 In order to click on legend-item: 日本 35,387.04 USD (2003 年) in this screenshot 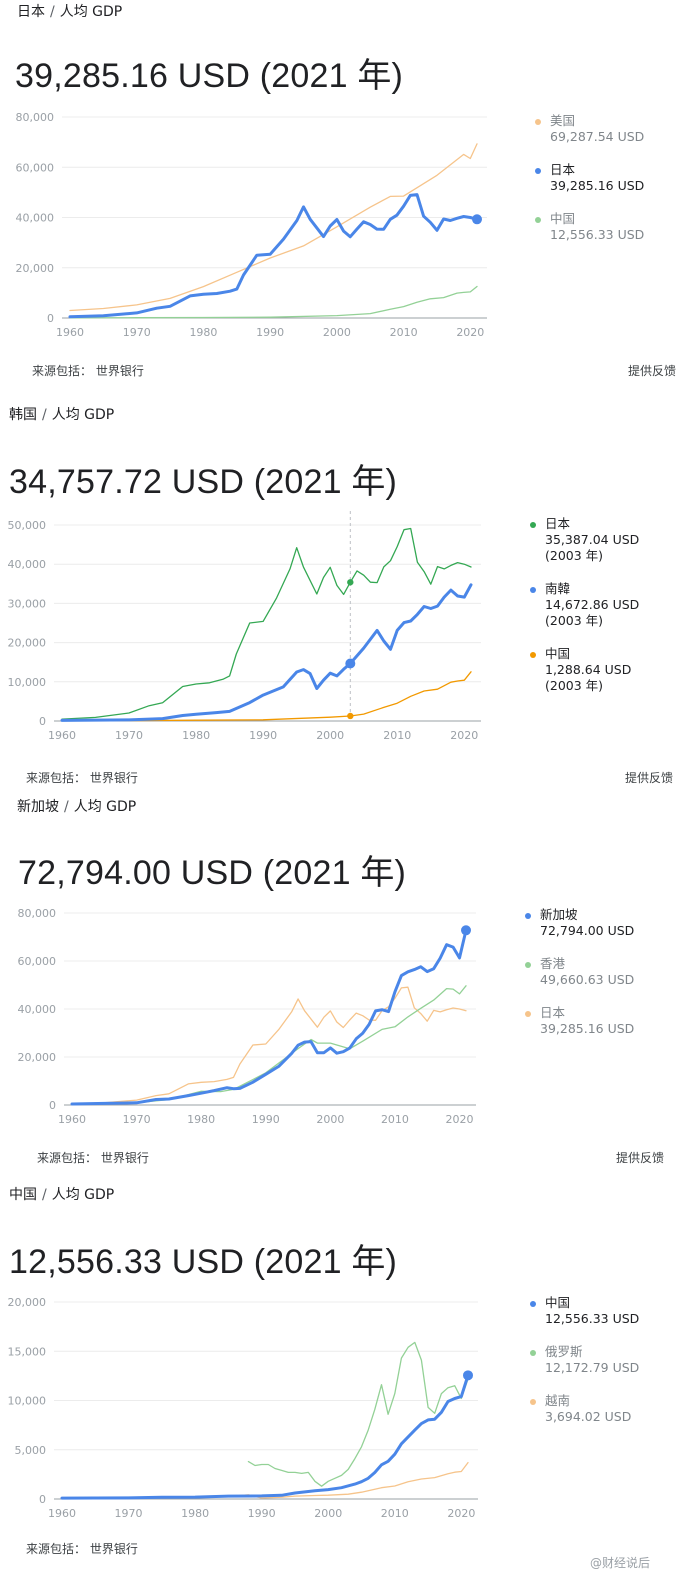, I will do `click(610, 540)`.